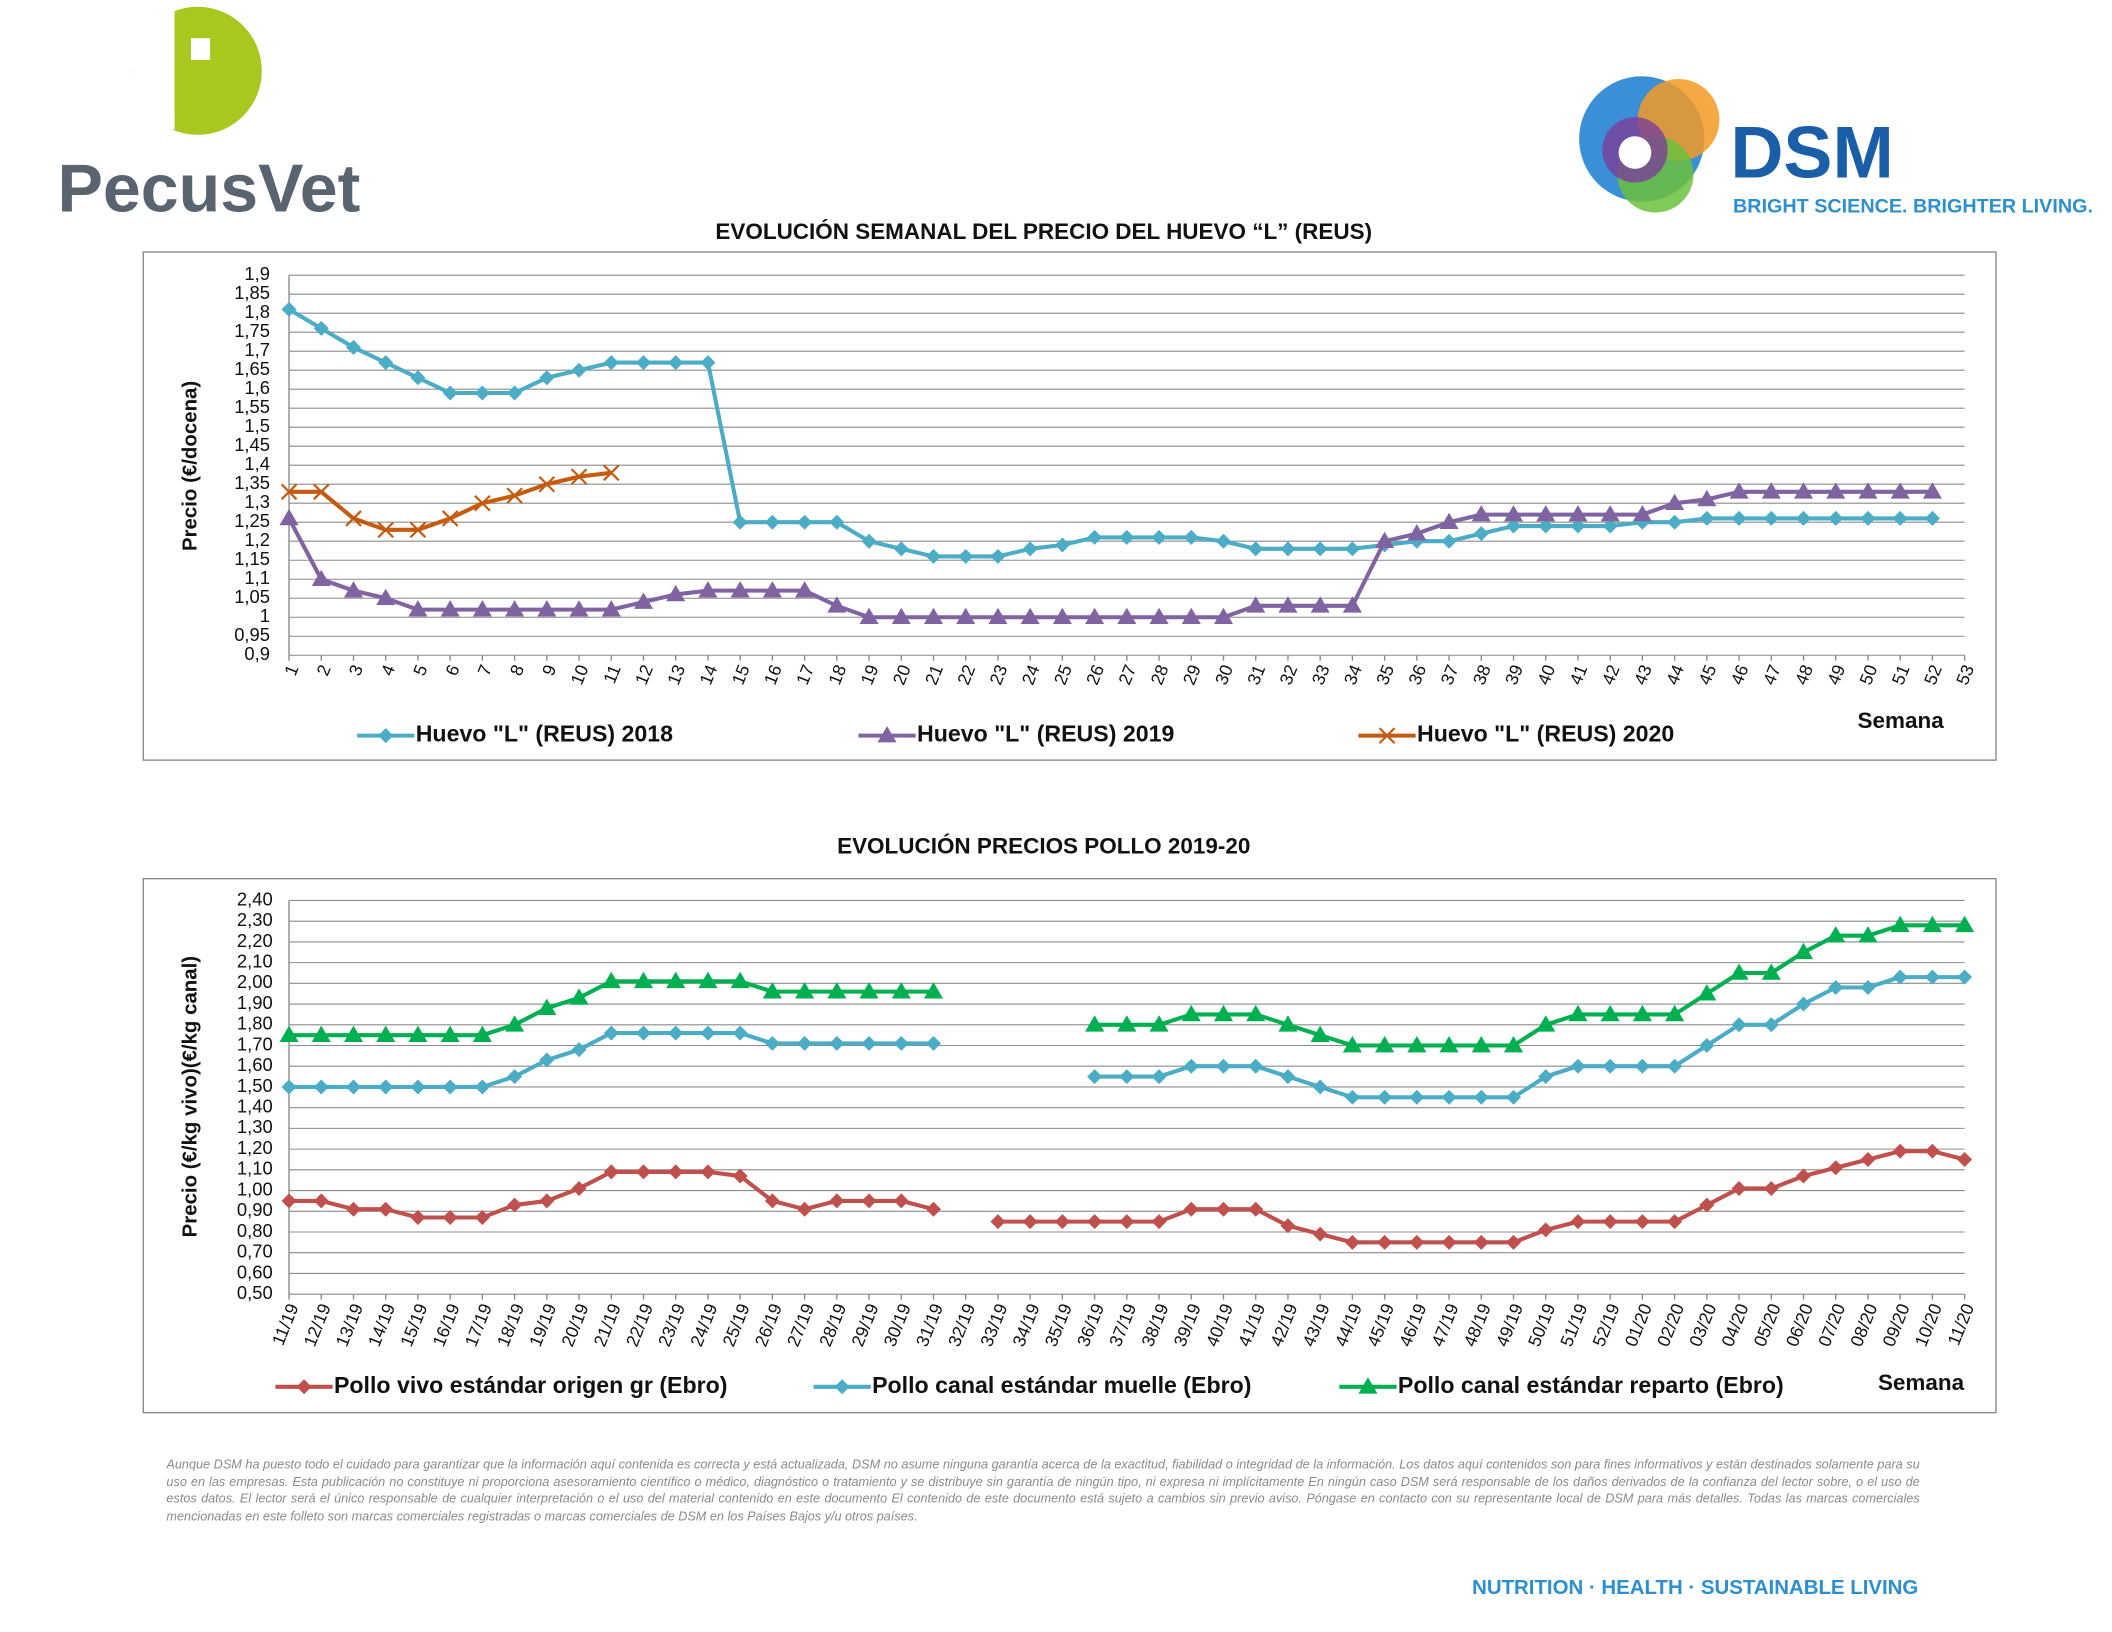 The height and width of the screenshot is (1632, 2112). I want to click on y-tick-label: 1,4, so click(257, 463).